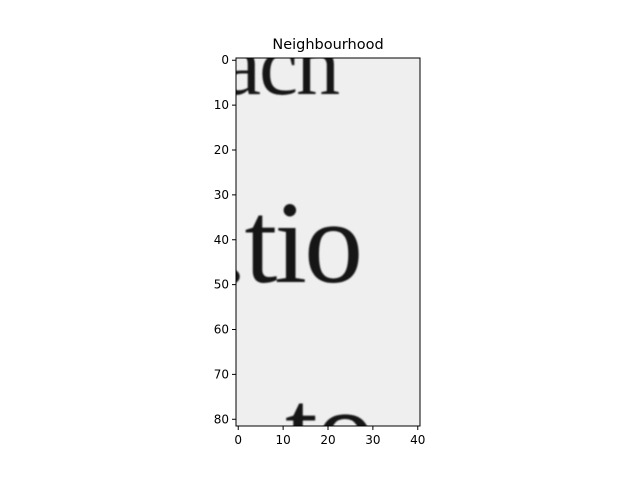 This screenshot has height=480, width=640. I want to click on y-tick-label: 70, so click(221, 374).